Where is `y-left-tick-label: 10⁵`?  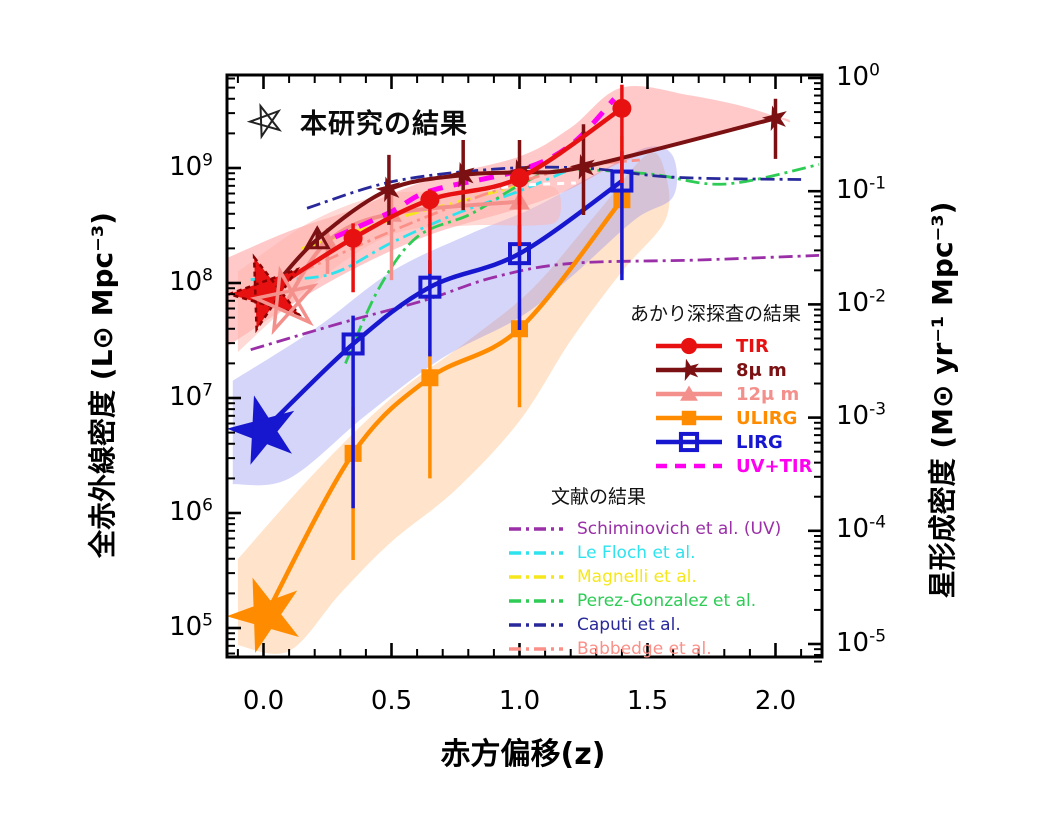
y-left-tick-label: 10⁵ is located at coordinates (191, 626).